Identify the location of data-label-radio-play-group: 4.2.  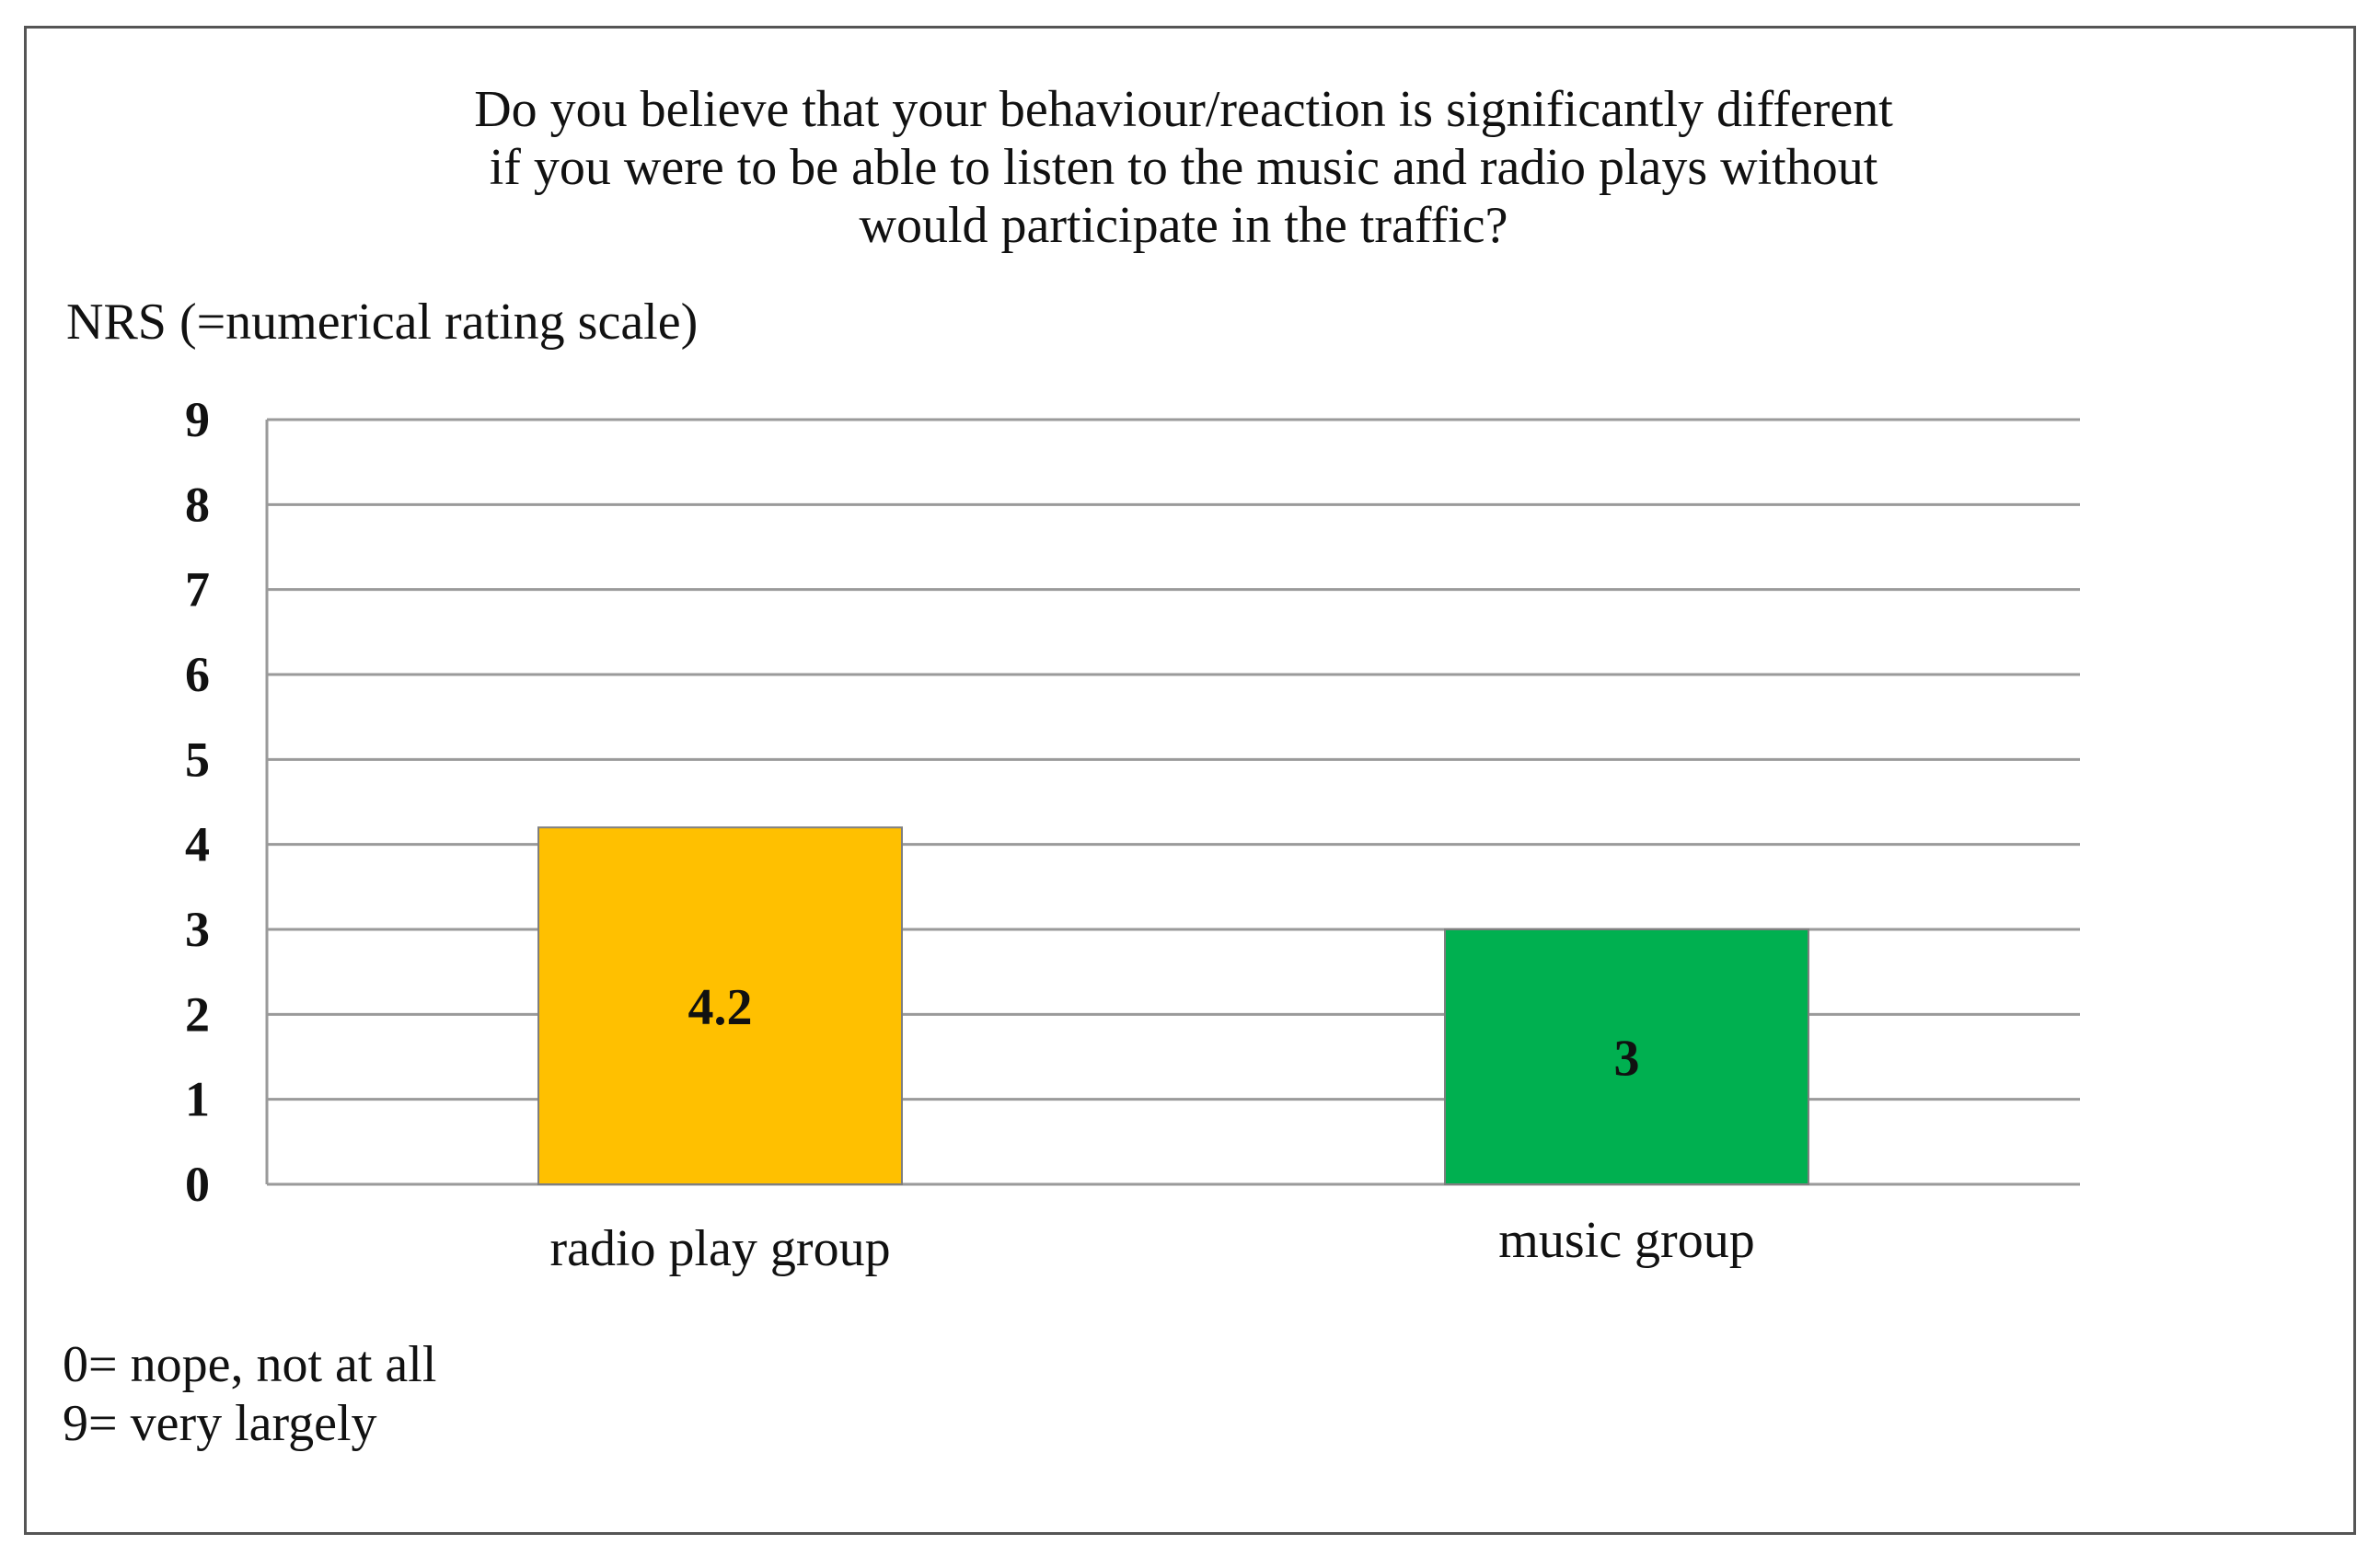
(720, 1007).